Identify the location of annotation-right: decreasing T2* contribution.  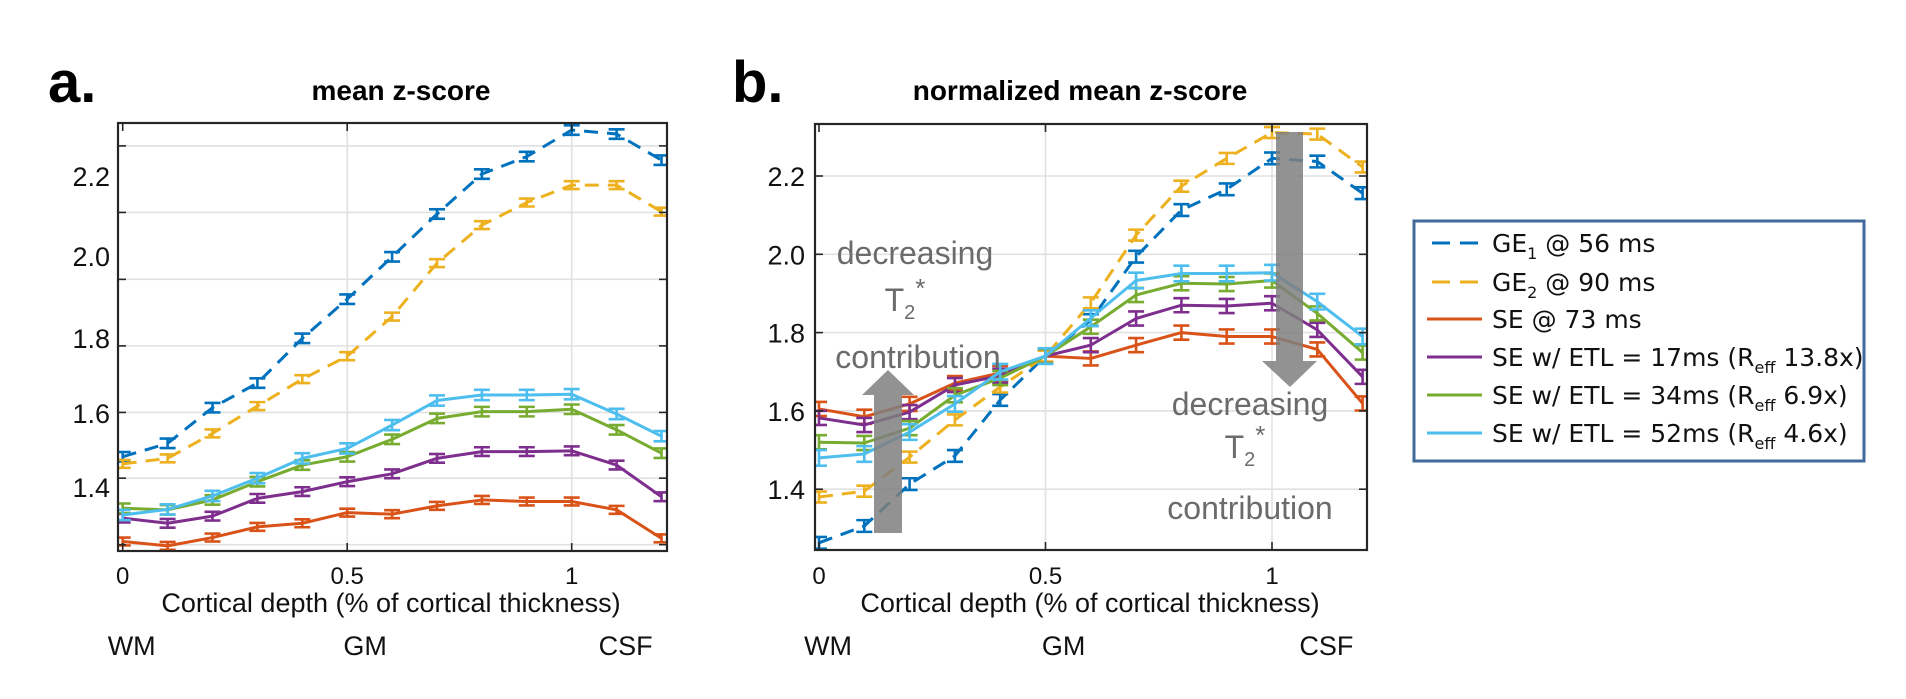
(1249, 456).